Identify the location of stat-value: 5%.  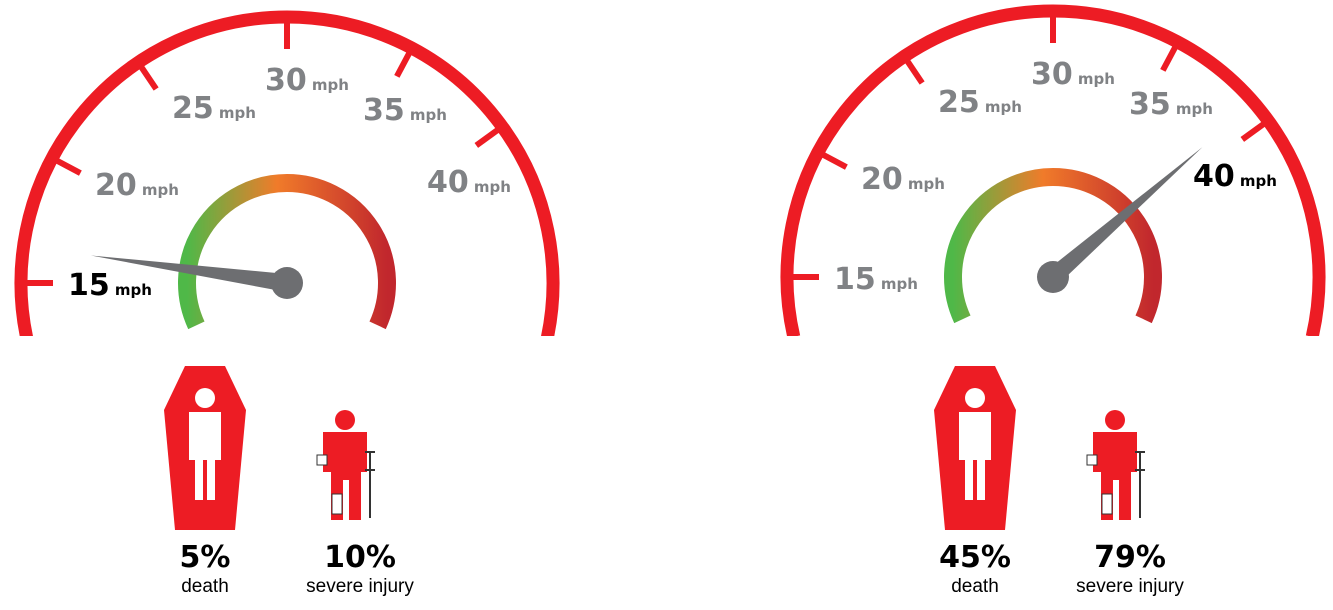
(205, 557).